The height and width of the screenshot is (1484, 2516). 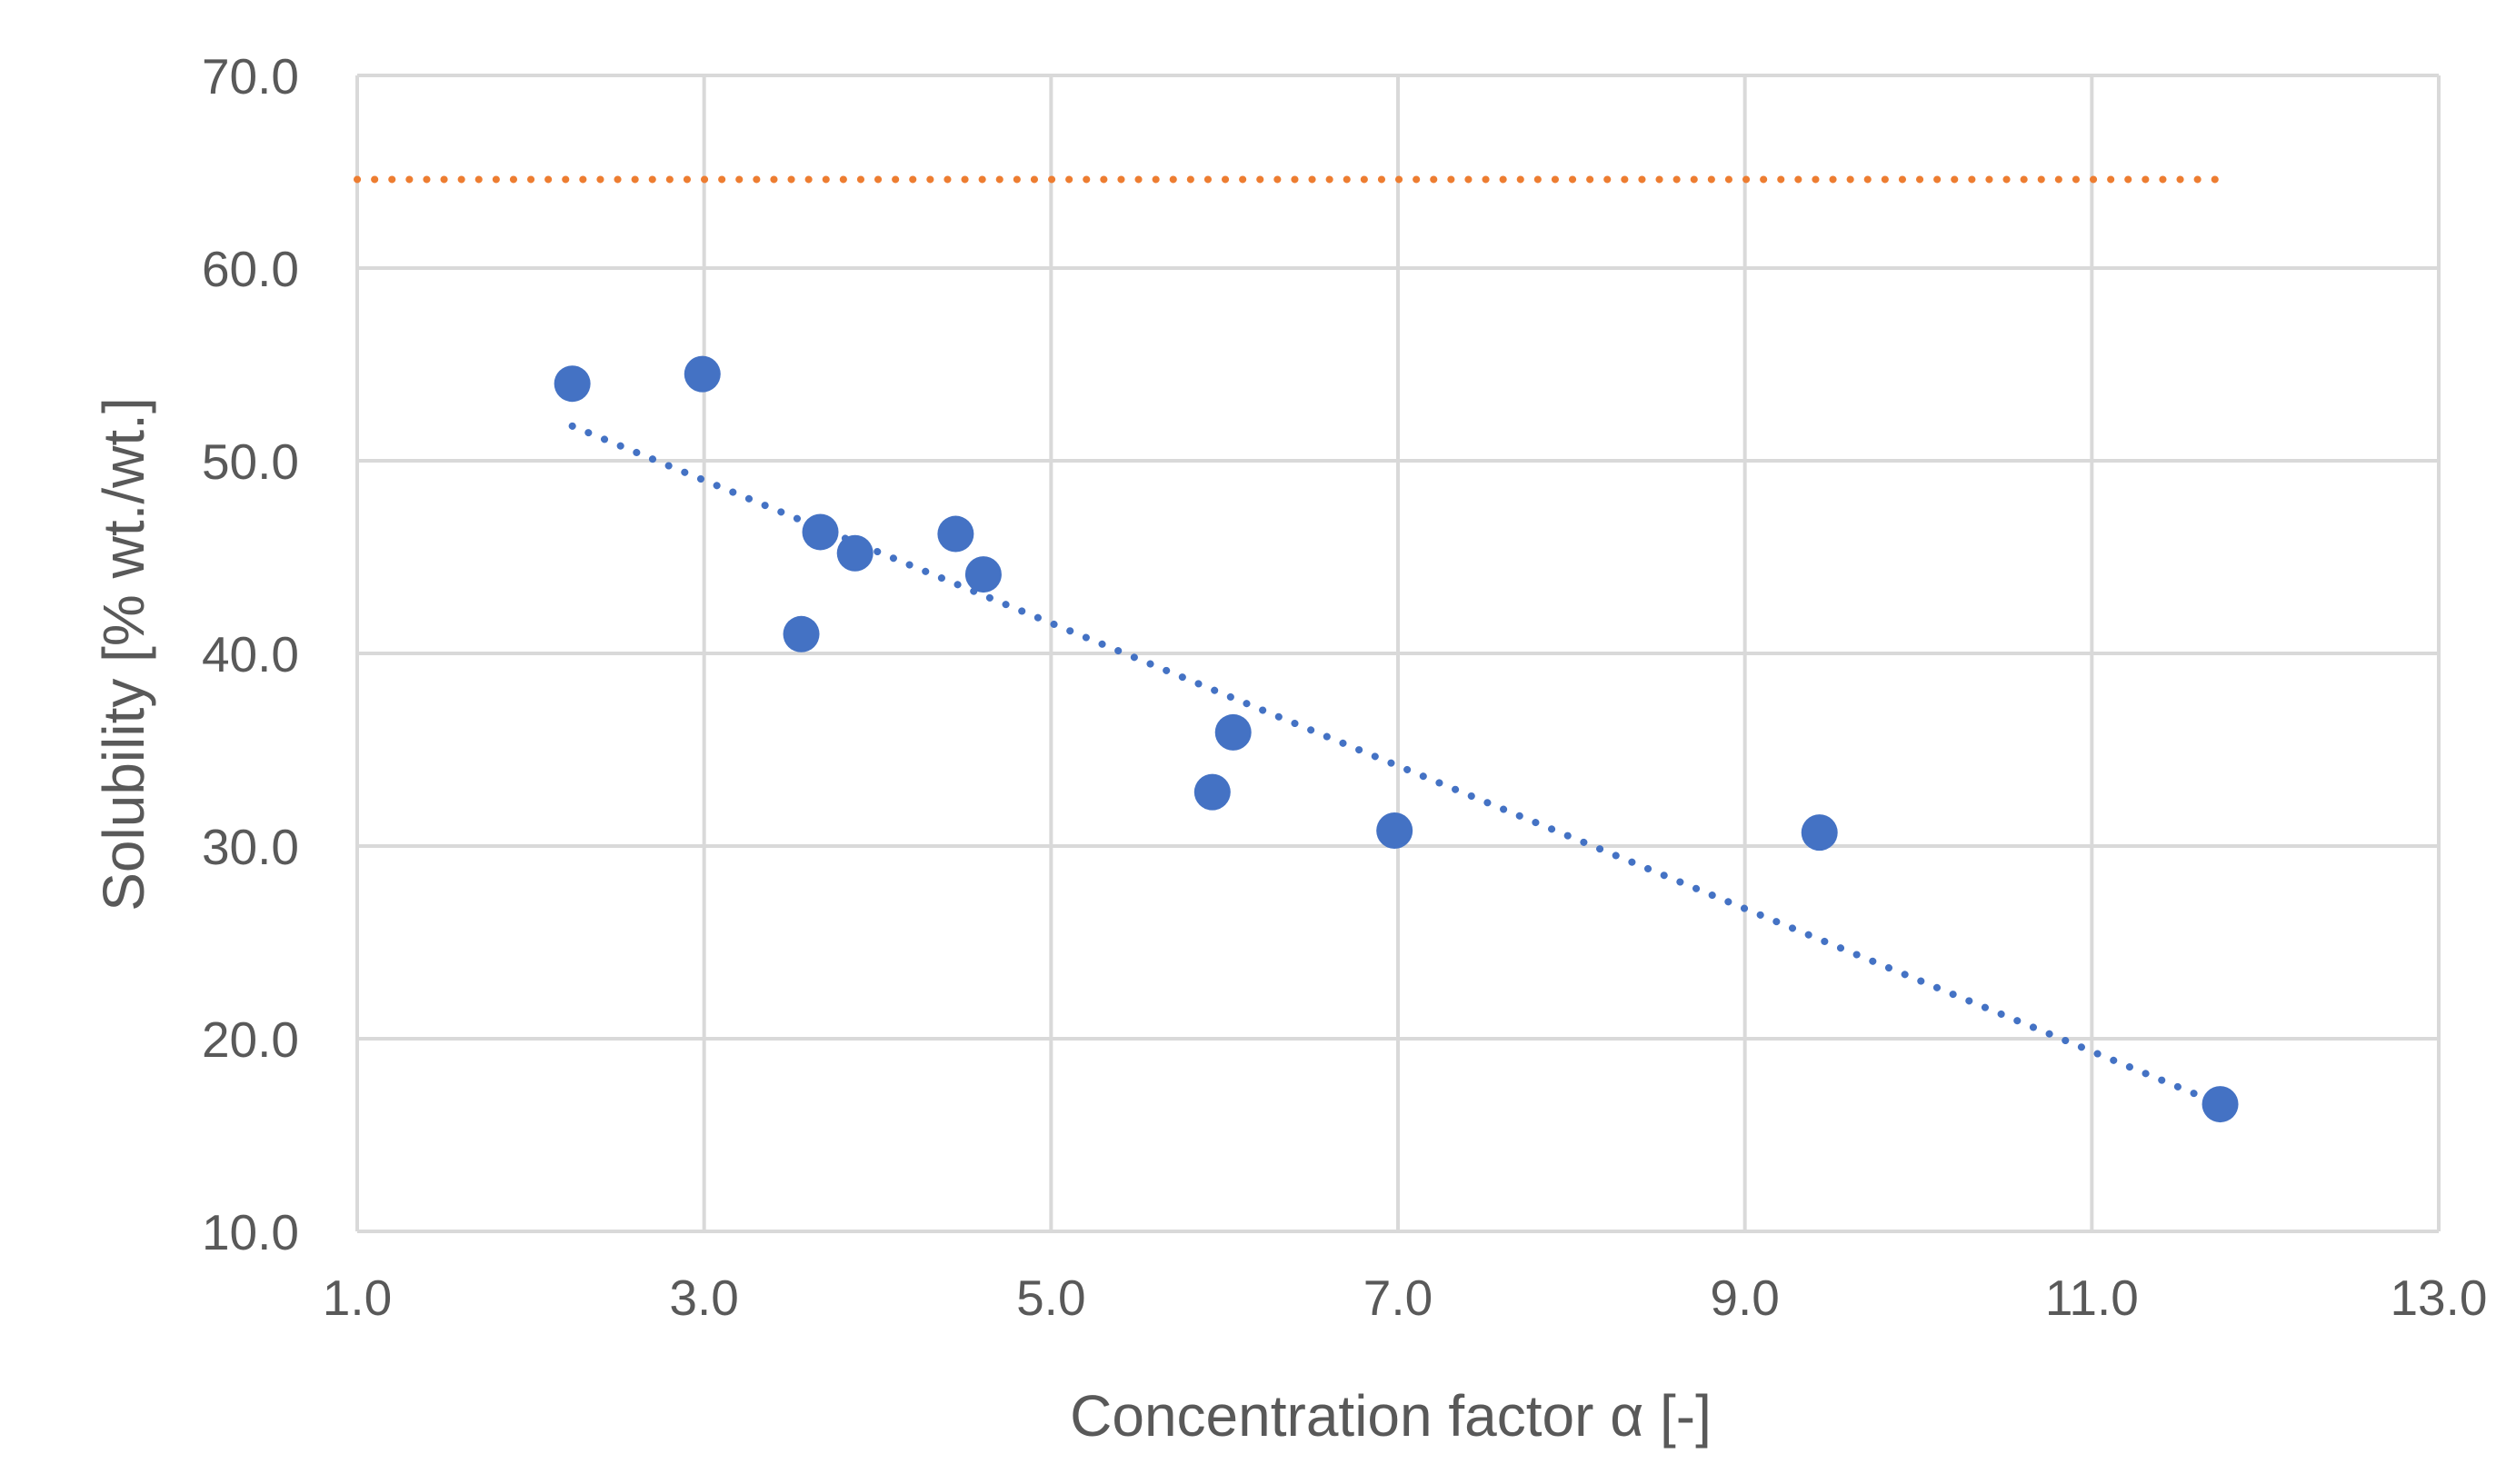 What do you see at coordinates (251, 76) in the screenshot?
I see `y-tick-label: 70.0` at bounding box center [251, 76].